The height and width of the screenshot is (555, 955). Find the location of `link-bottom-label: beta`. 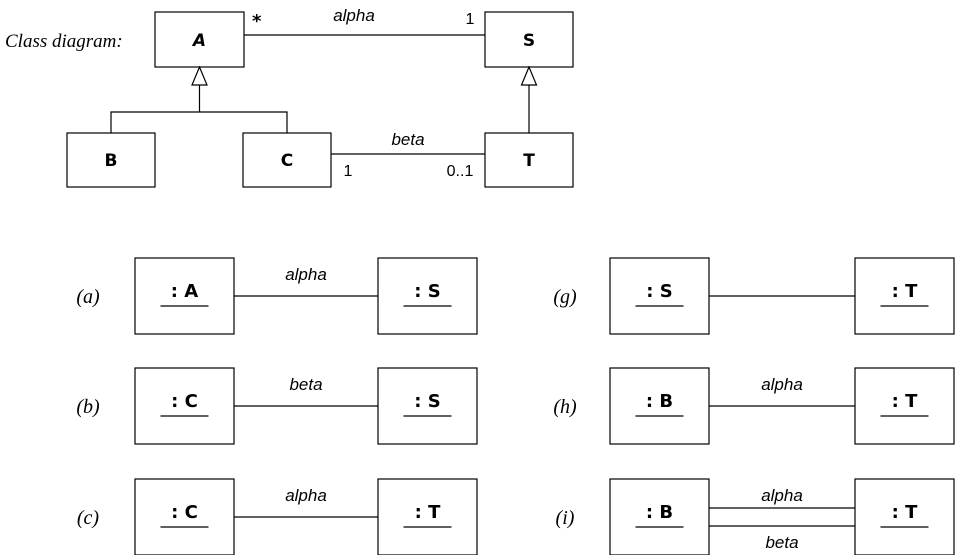

link-bottom-label: beta is located at coordinates (781, 542).